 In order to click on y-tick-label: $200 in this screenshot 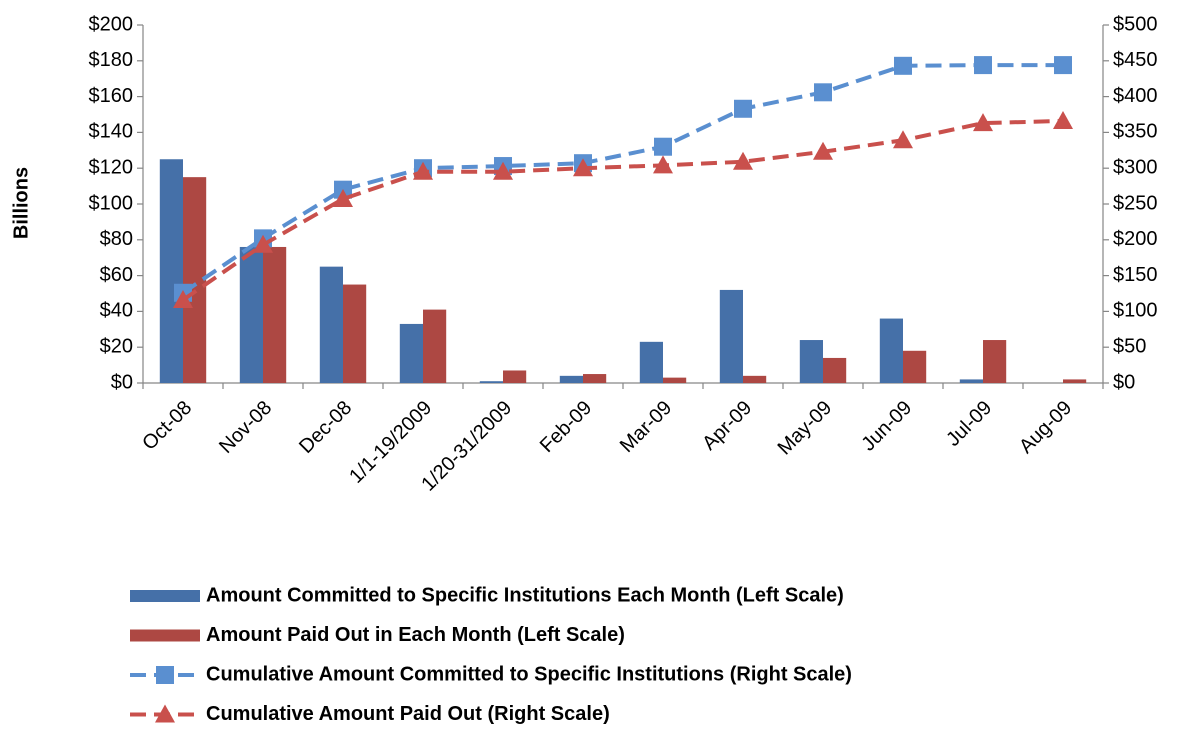, I will do `click(111, 24)`.